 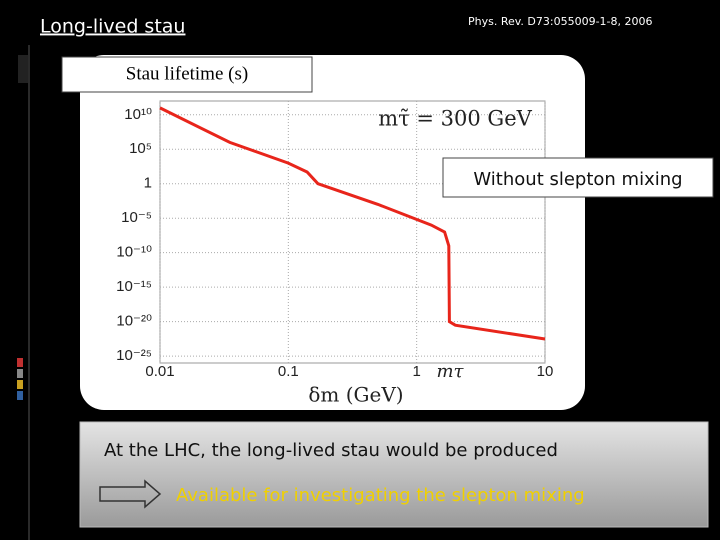 I want to click on y-tick-label: 10⁻¹⁰, so click(x=134, y=252).